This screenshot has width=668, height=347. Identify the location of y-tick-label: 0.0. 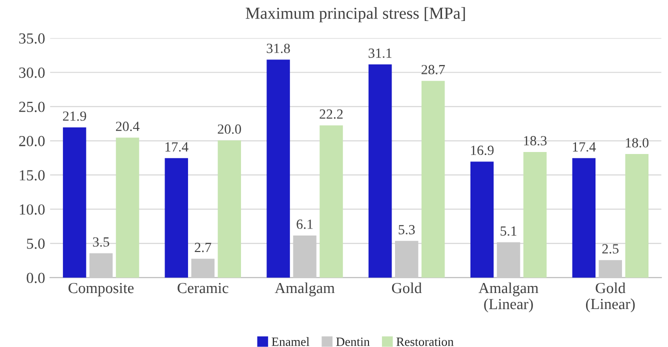
(35, 278).